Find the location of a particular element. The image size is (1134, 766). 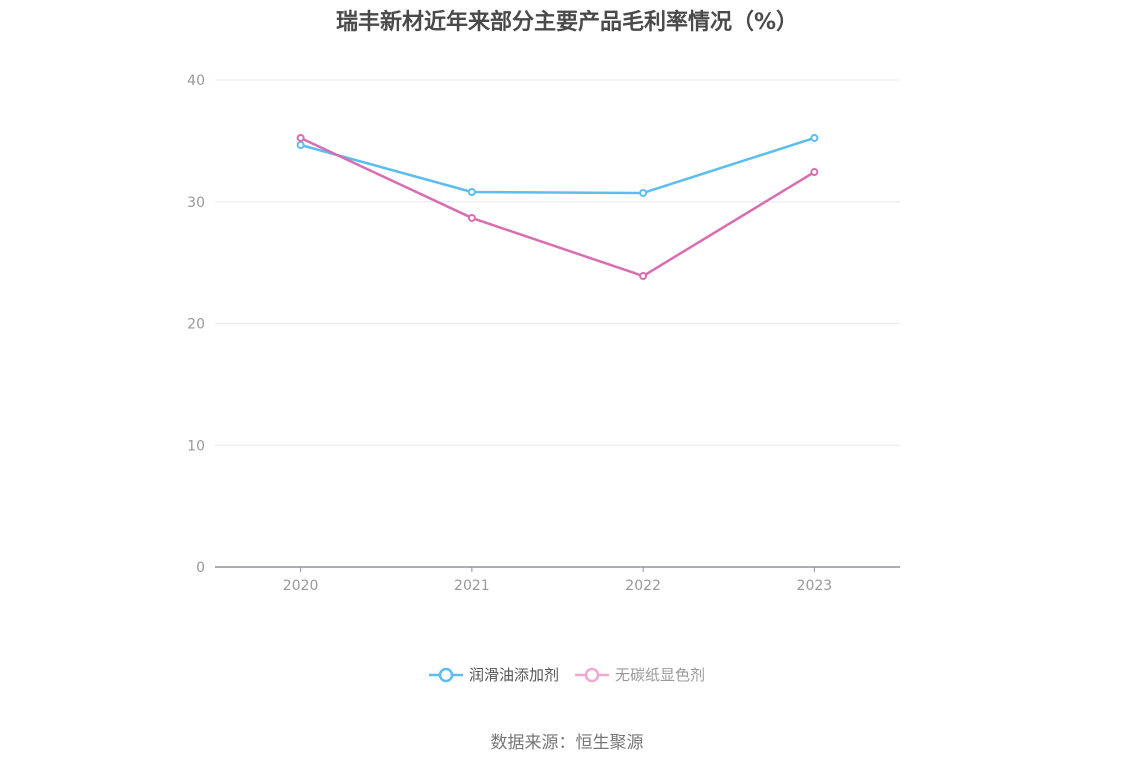

legend-label: 润滑油添加剂 is located at coordinates (513, 675).